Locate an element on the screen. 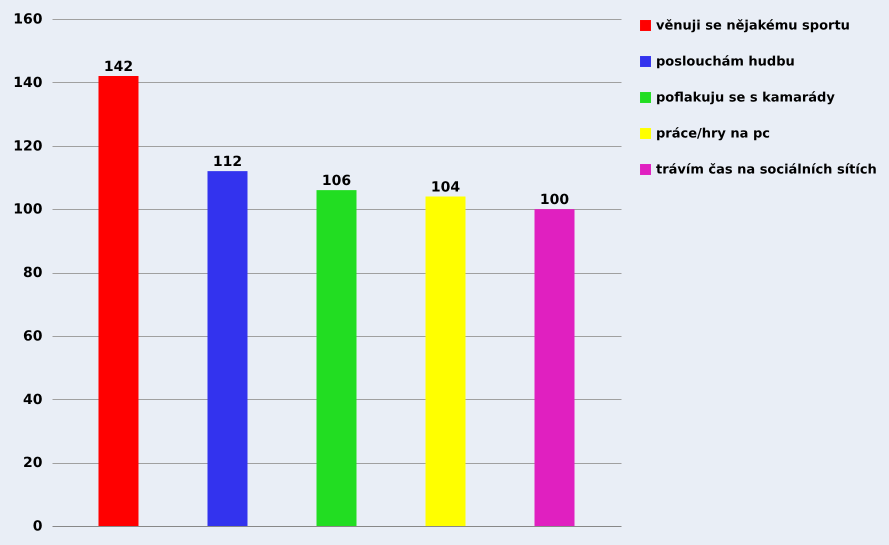 This screenshot has width=889, height=545. legend-label: poslouchám hudbu is located at coordinates (725, 62).